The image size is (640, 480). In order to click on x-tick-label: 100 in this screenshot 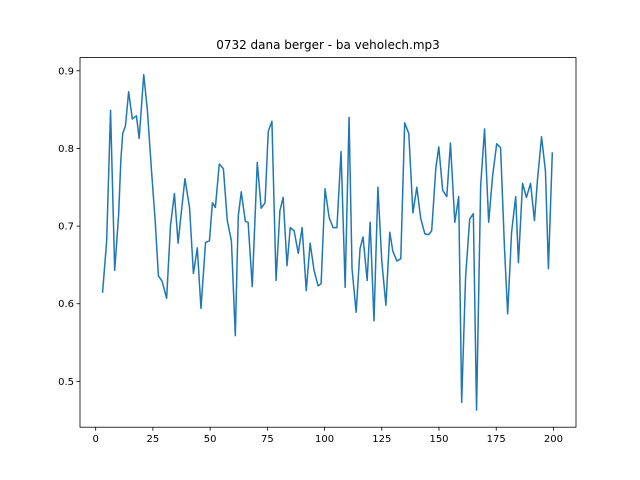, I will do `click(324, 439)`.